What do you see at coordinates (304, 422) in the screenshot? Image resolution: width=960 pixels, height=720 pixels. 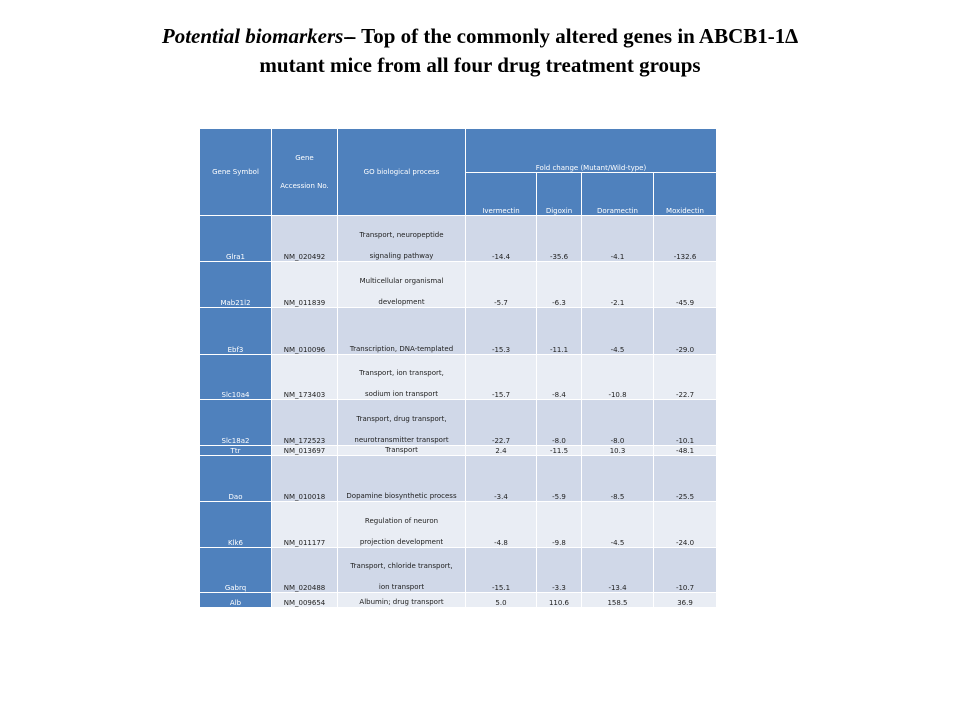 I see `accession-cell: NM_172523` at bounding box center [304, 422].